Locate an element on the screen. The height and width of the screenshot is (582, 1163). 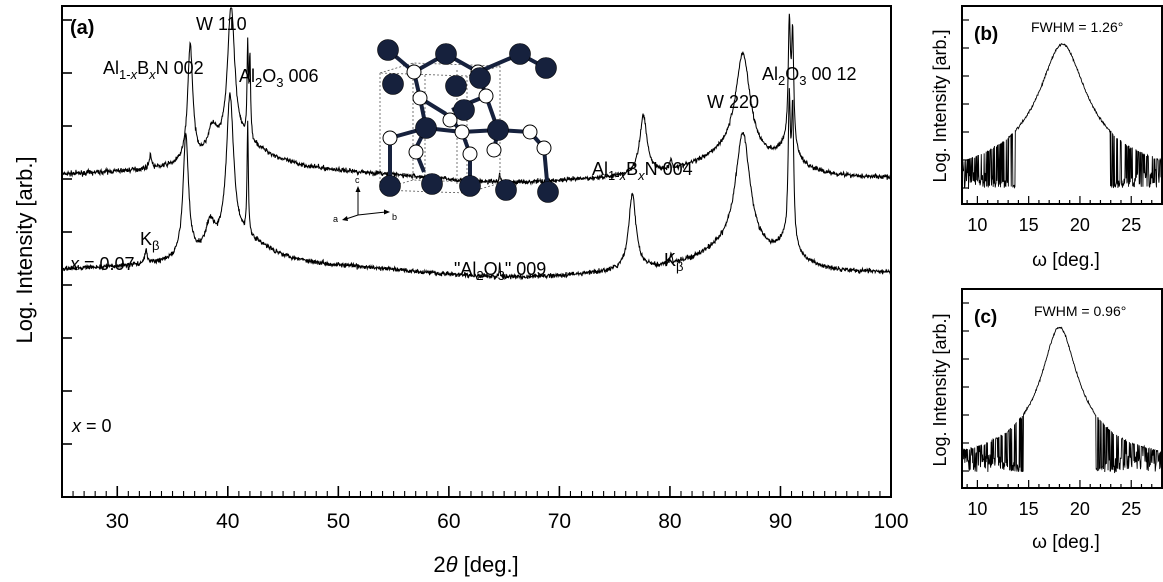
annotation-w-220: W 220 is located at coordinates (733, 102).